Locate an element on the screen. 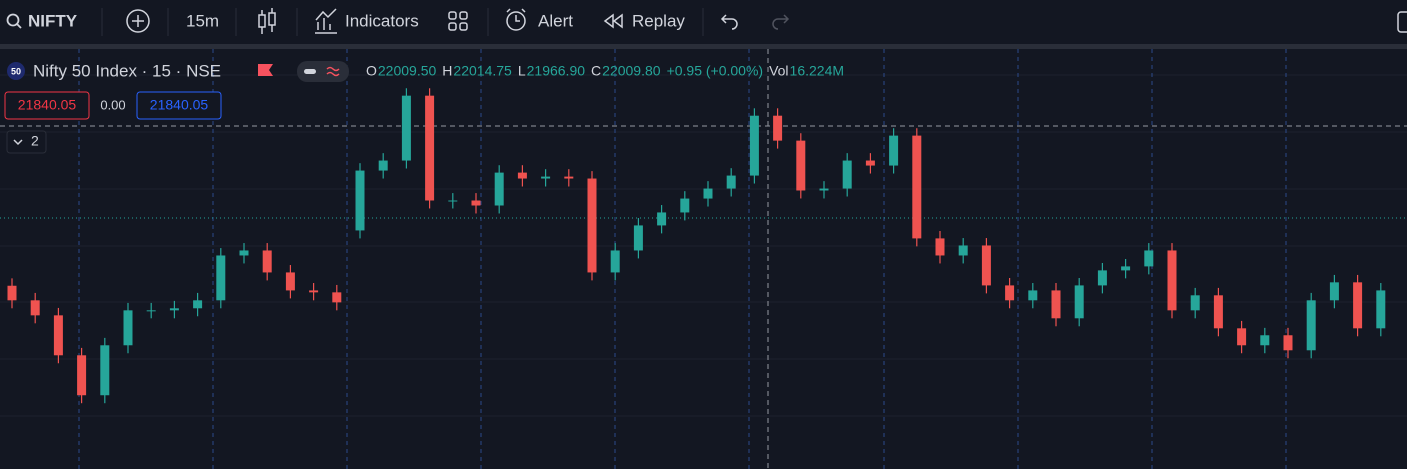  alert-label: Alert is located at coordinates (555, 20).